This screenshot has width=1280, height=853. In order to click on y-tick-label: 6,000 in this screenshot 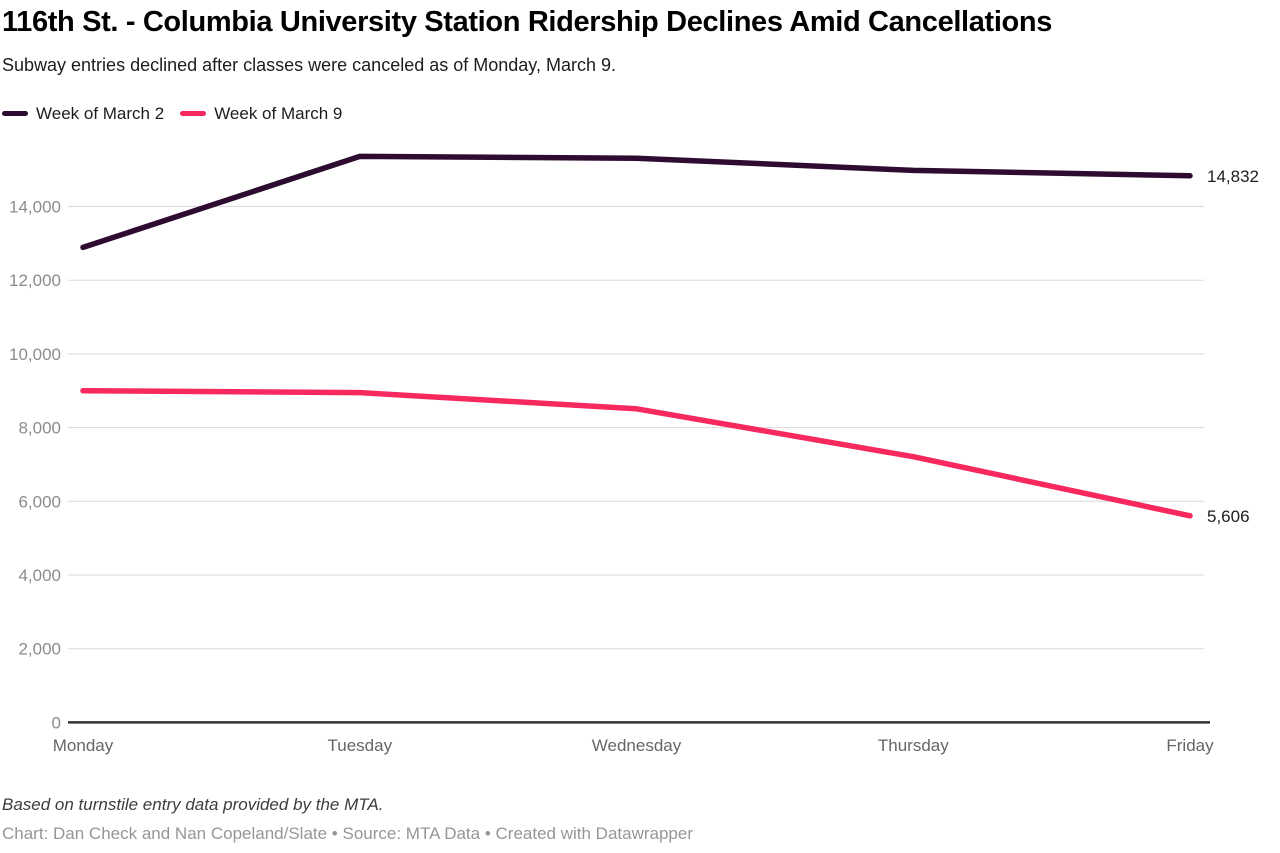, I will do `click(39, 501)`.